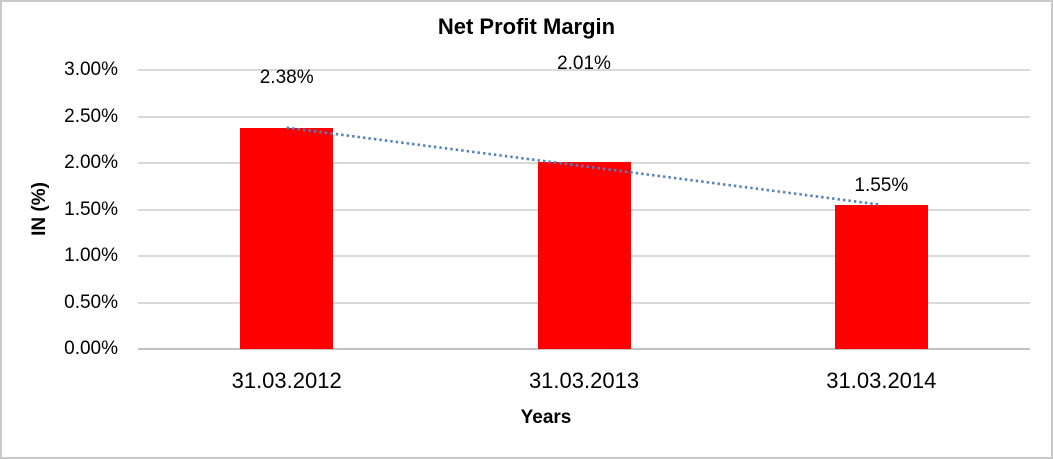  What do you see at coordinates (286, 380) in the screenshot?
I see `x-tick-label: 31.03.2012` at bounding box center [286, 380].